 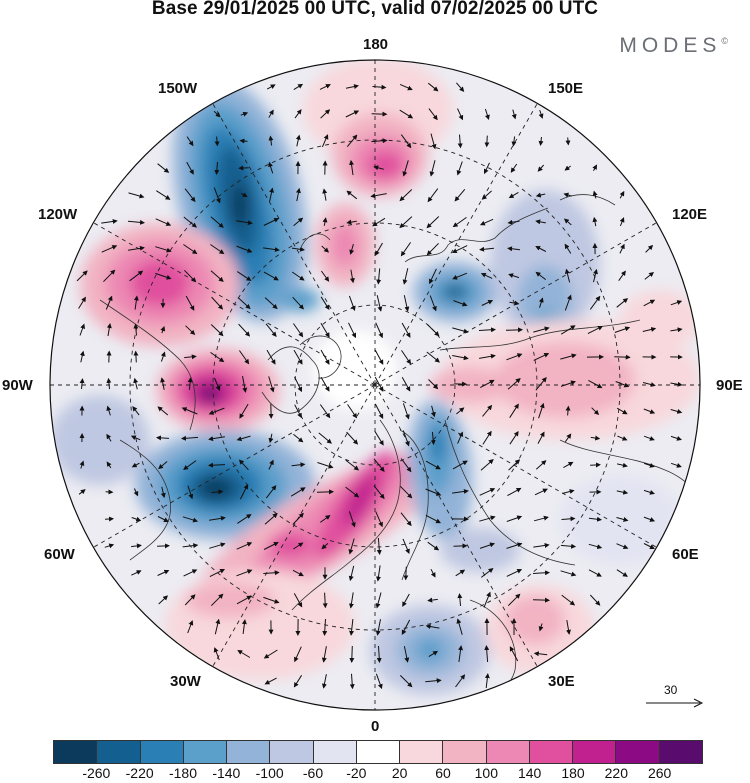 I want to click on colorbar-tick-label: -60, so click(x=313, y=773).